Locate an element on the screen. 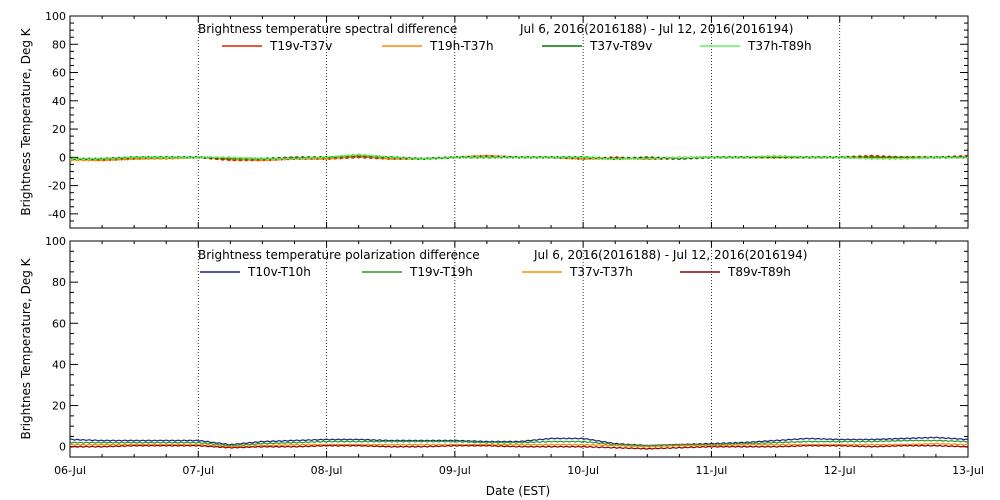 Image resolution: width=1000 pixels, height=500 pixels. x-tick-label: 06-Jul is located at coordinates (70, 470).